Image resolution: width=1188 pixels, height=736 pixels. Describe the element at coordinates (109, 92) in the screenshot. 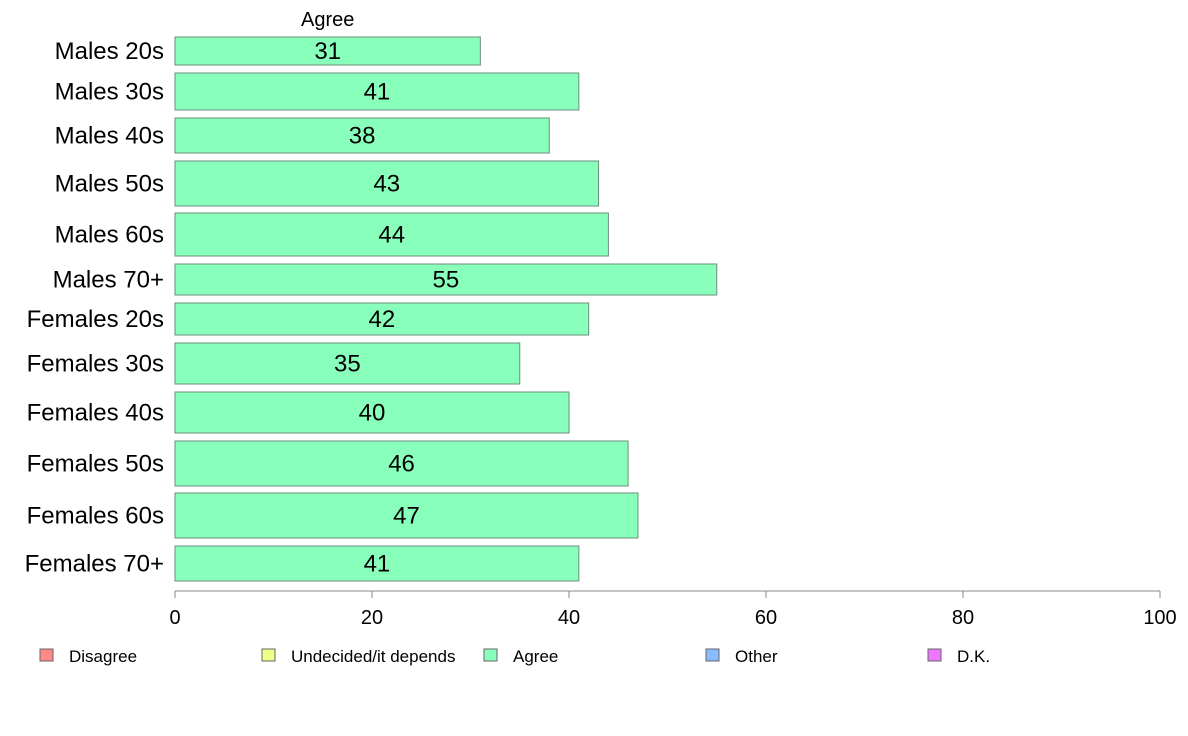

I see `category-label: Males 30s` at that location.